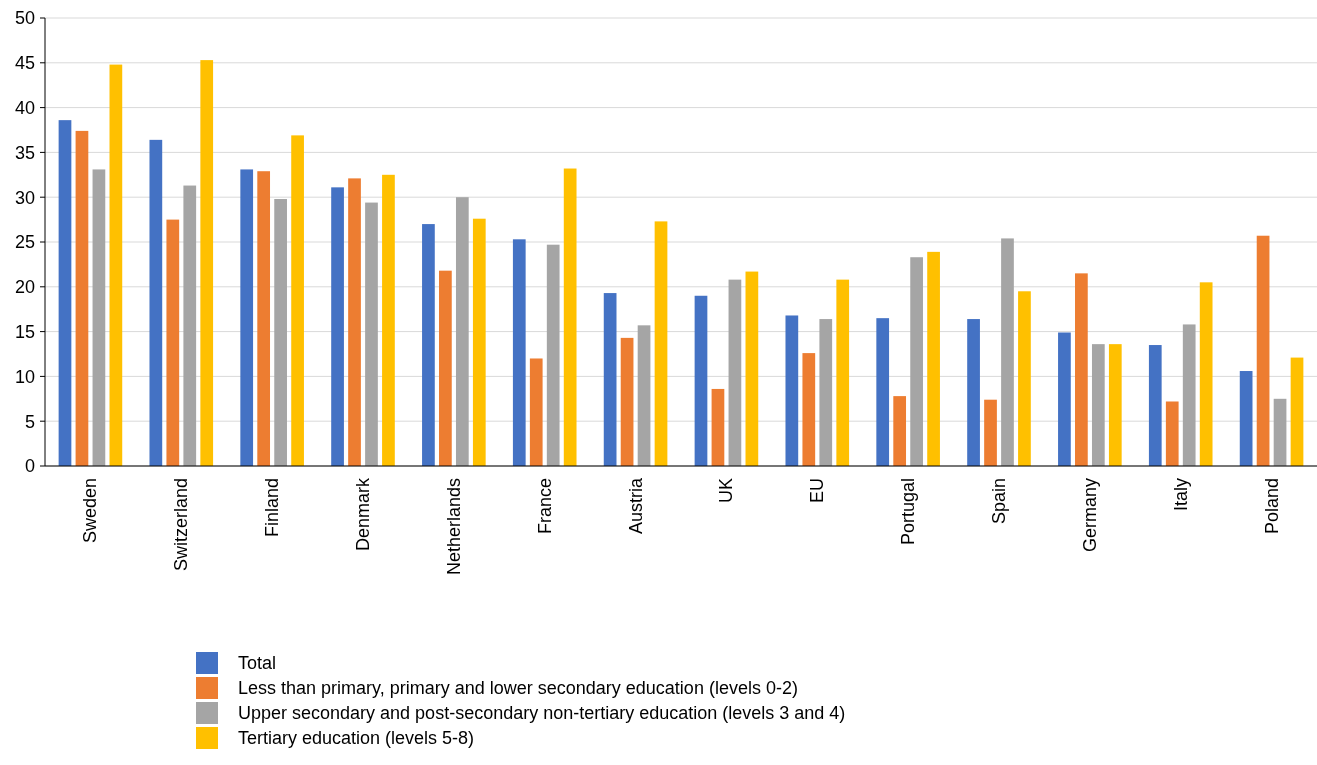 This screenshot has width=1317, height=765. What do you see at coordinates (1089, 515) in the screenshot?
I see `x-tick-label: Germany` at bounding box center [1089, 515].